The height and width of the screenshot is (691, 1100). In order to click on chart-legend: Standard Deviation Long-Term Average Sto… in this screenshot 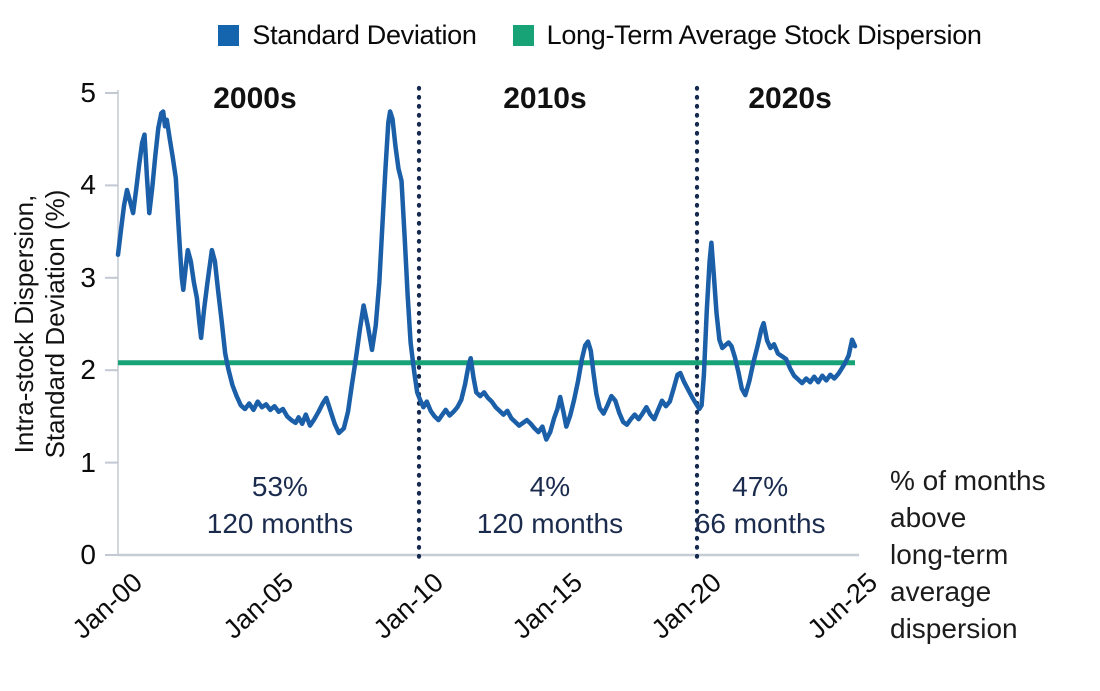, I will do `click(600, 35)`.